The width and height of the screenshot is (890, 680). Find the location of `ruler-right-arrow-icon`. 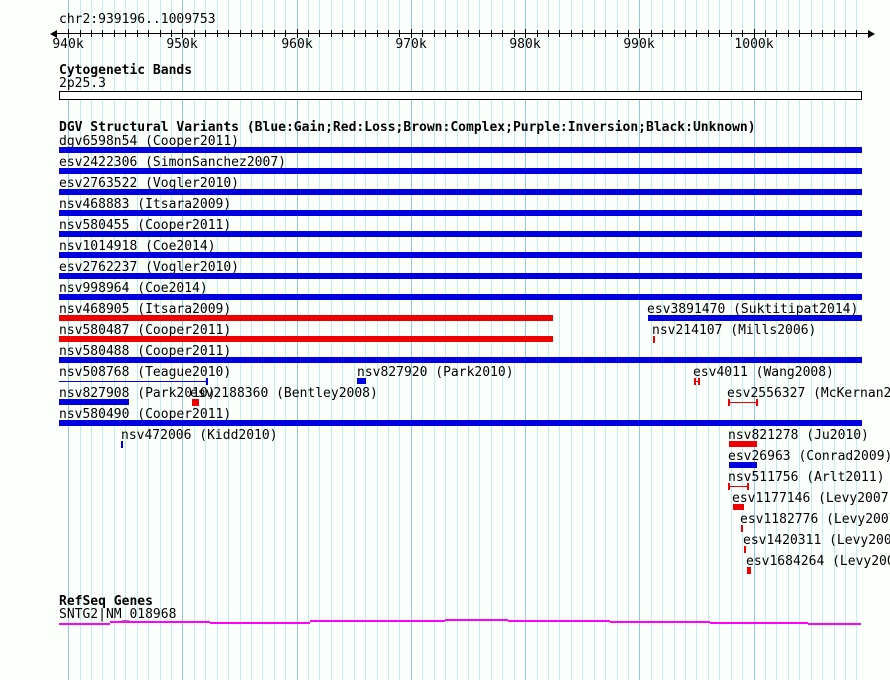

ruler-right-arrow-icon is located at coordinates (871, 34).